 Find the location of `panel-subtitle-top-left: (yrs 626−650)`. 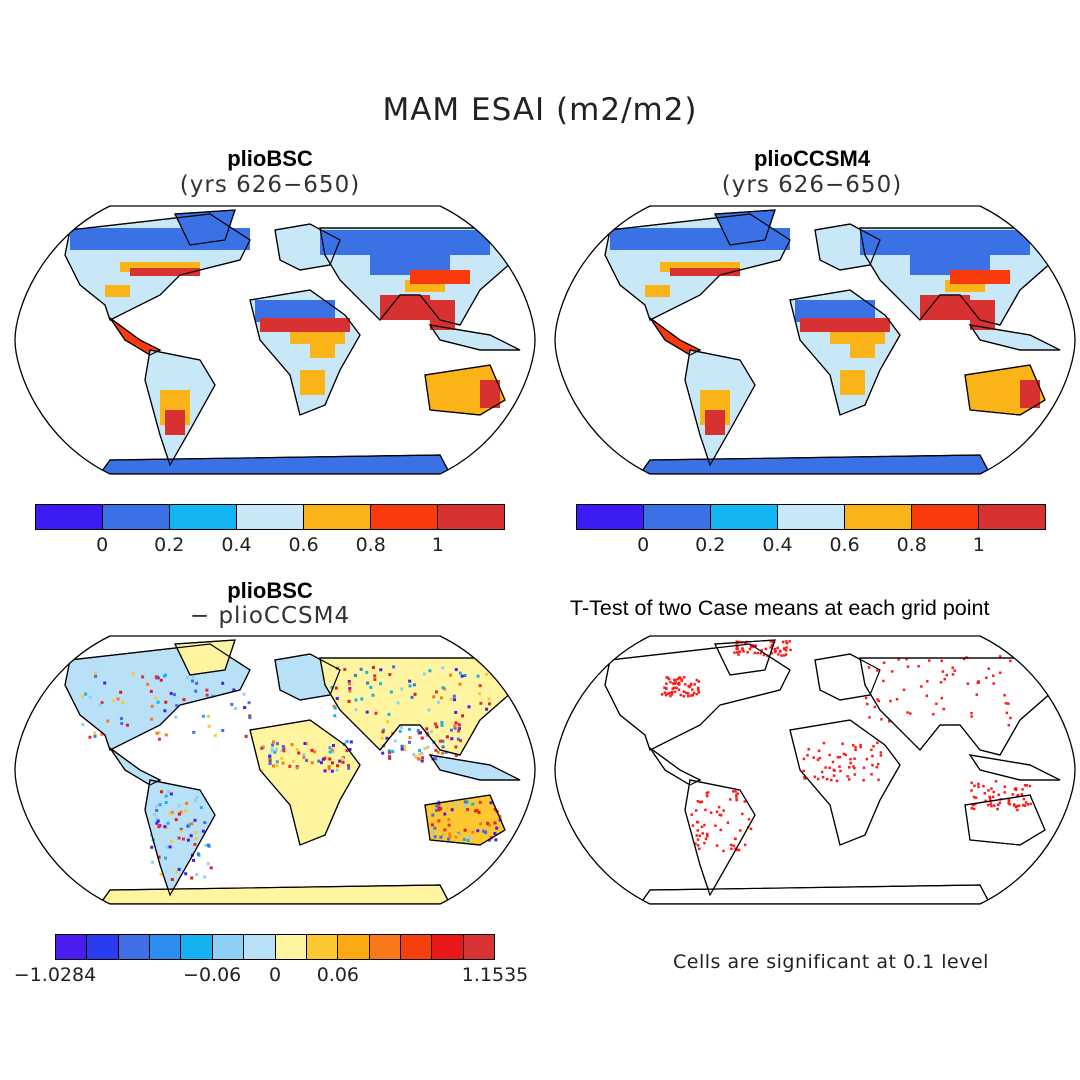

panel-subtitle-top-left: (yrs 626−650) is located at coordinates (270, 185).